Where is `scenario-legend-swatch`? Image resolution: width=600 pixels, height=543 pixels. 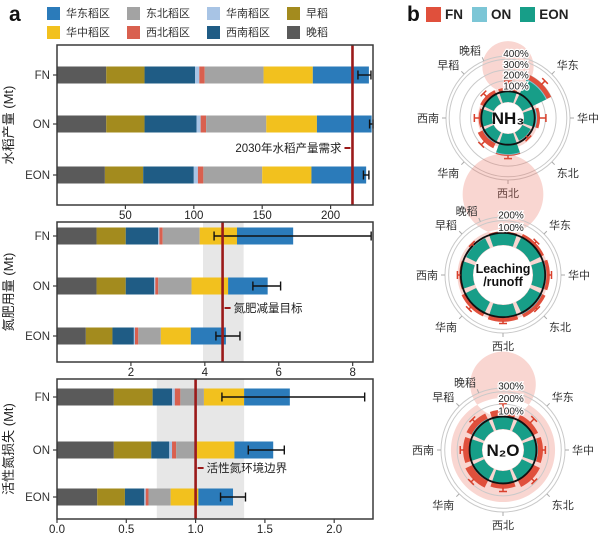
scenario-legend-swatch is located at coordinates (433, 14).